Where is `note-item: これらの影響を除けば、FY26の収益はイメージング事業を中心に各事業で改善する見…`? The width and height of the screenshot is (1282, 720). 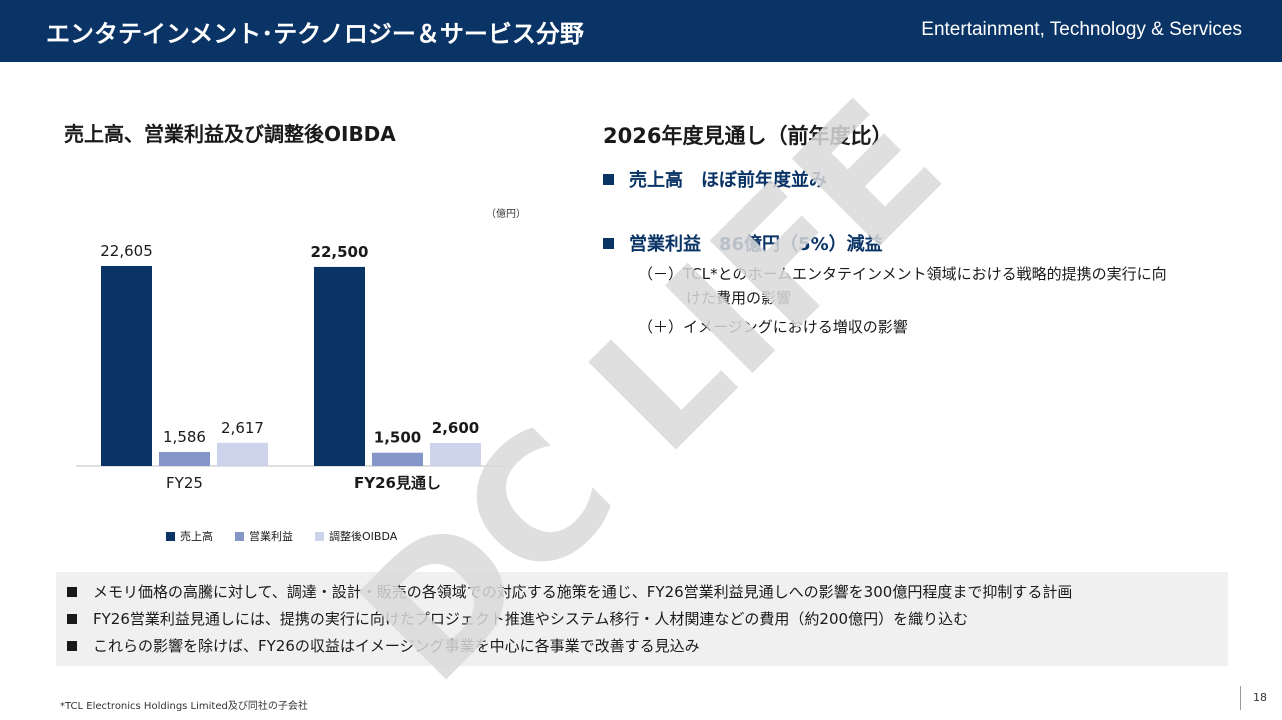 note-item: これらの影響を除けば、FY26の収益はイメージング事業を中心に各事業で改善する見… is located at coordinates (642, 645).